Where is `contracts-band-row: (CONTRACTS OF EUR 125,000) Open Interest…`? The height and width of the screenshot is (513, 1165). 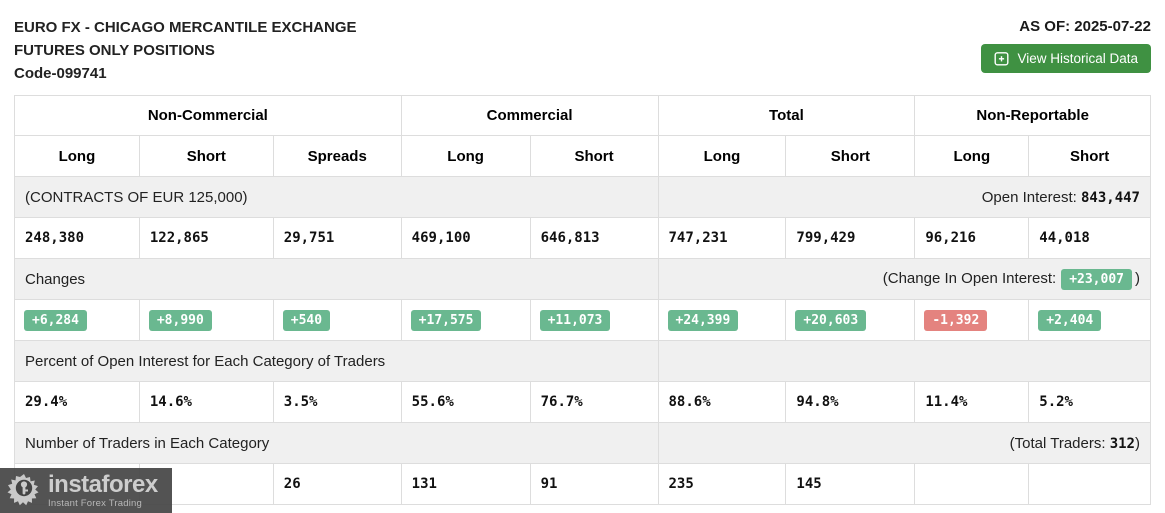
contracts-band-row: (CONTRACTS OF EUR 125,000) Open Interest… is located at coordinates (582, 197).